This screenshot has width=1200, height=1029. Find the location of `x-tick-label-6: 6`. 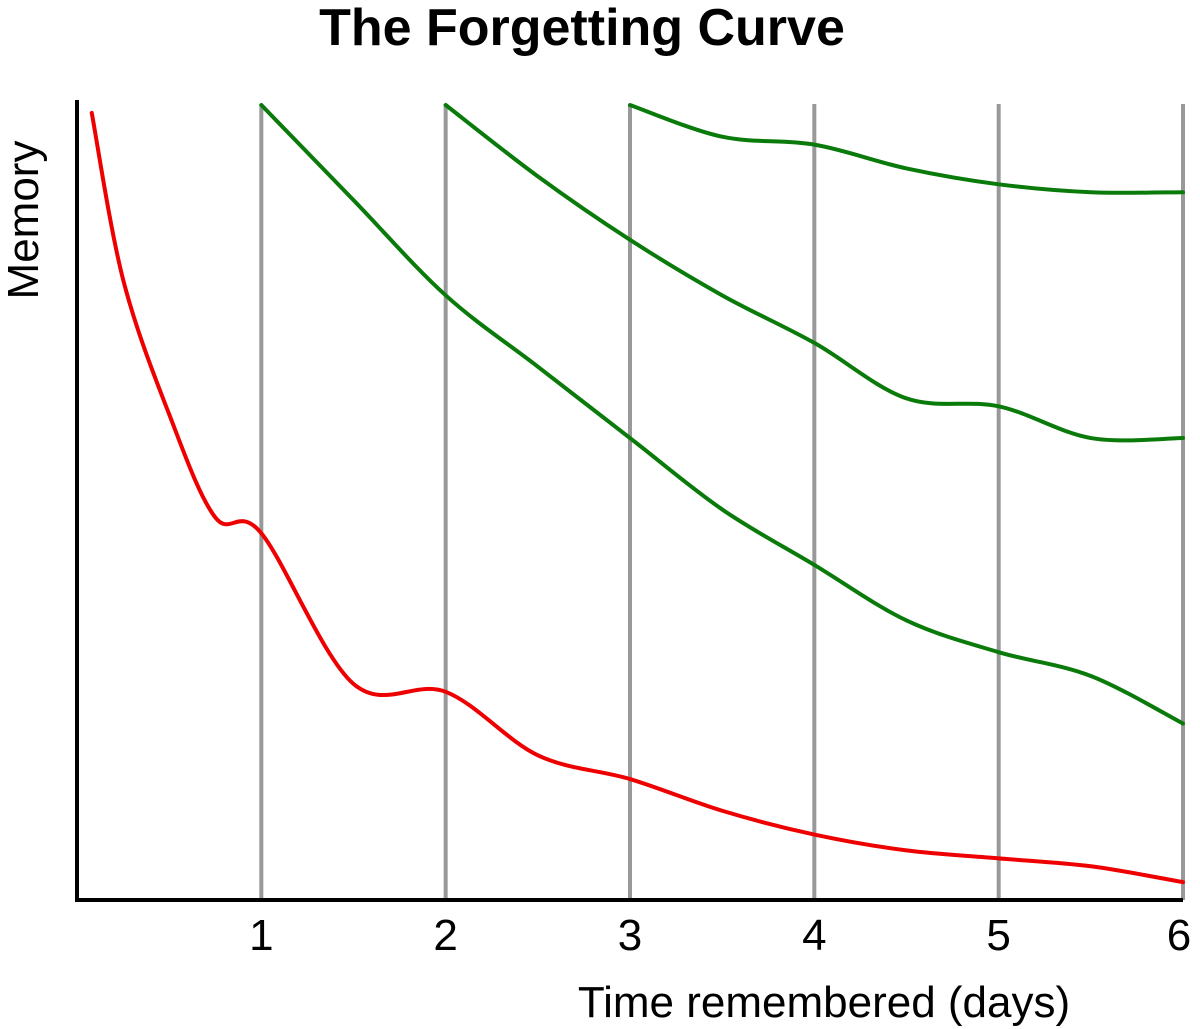

x-tick-label-6: 6 is located at coordinates (1179, 935).